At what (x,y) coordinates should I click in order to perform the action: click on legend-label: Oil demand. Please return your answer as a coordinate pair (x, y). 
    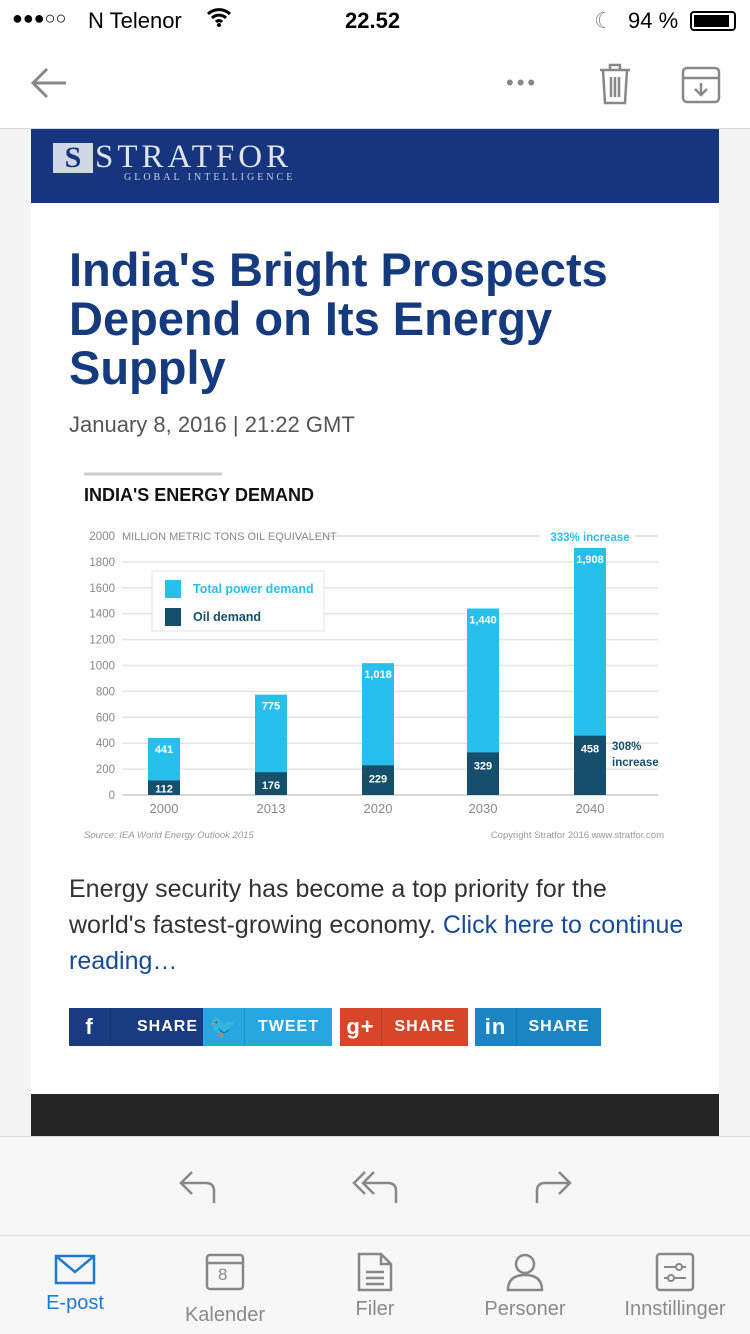
    Looking at the image, I should click on (227, 617).